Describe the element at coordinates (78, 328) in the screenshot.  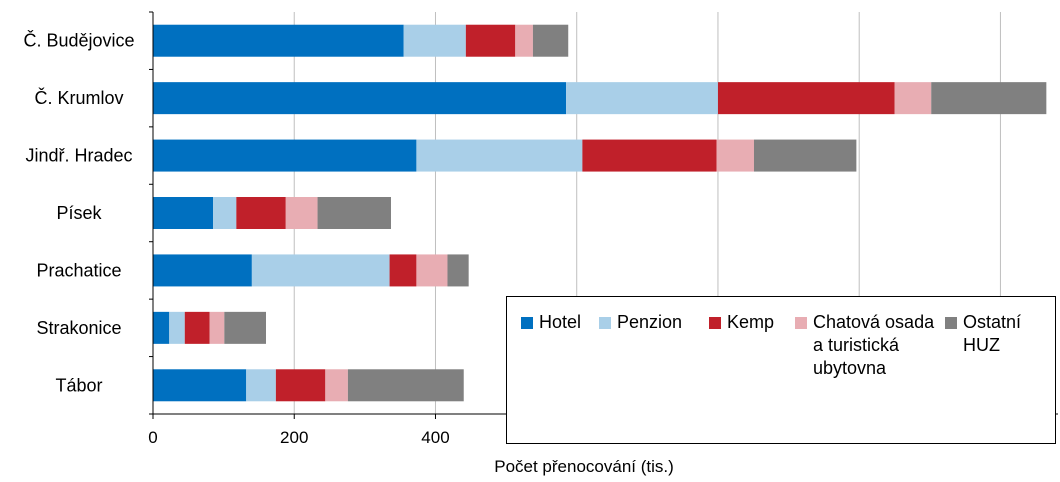
I see `category-label: Strakonice` at that location.